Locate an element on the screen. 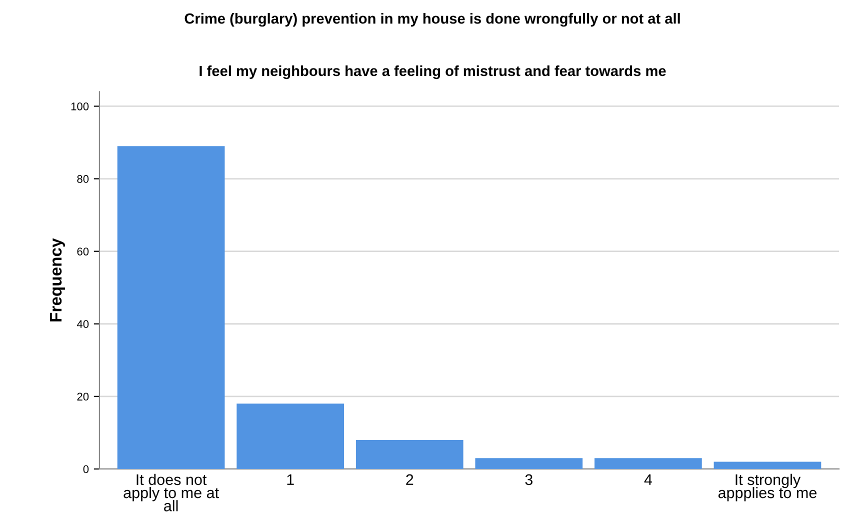  x-tick-label: 4 is located at coordinates (648, 479).